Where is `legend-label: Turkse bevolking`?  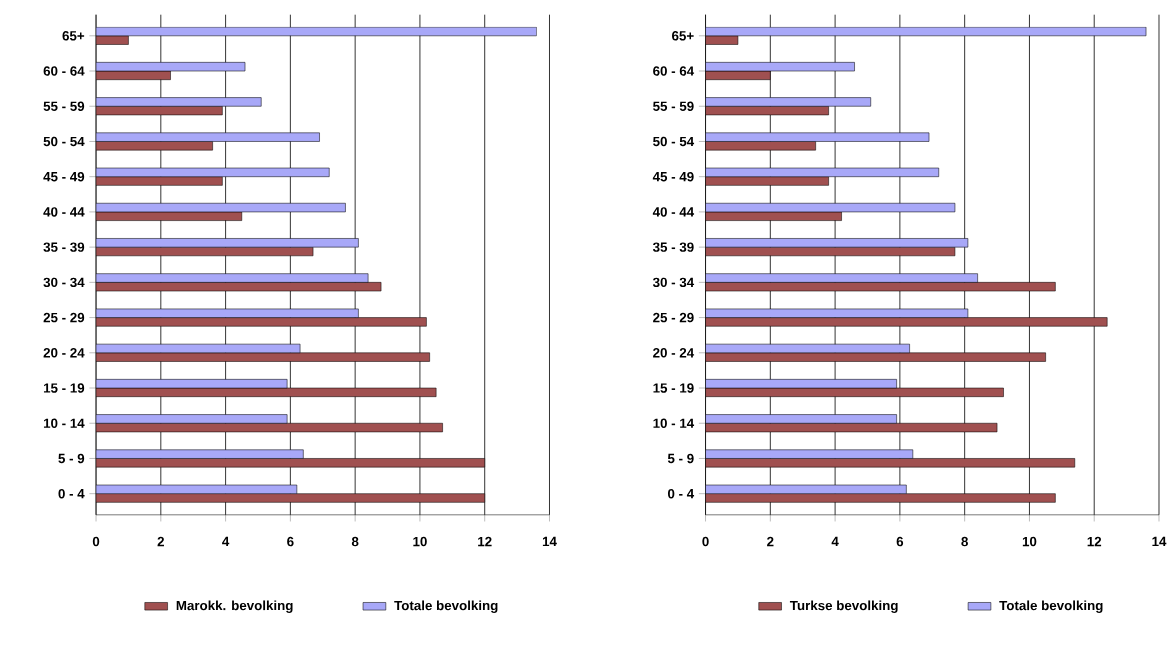
legend-label: Turkse bevolking is located at coordinates (843, 607).